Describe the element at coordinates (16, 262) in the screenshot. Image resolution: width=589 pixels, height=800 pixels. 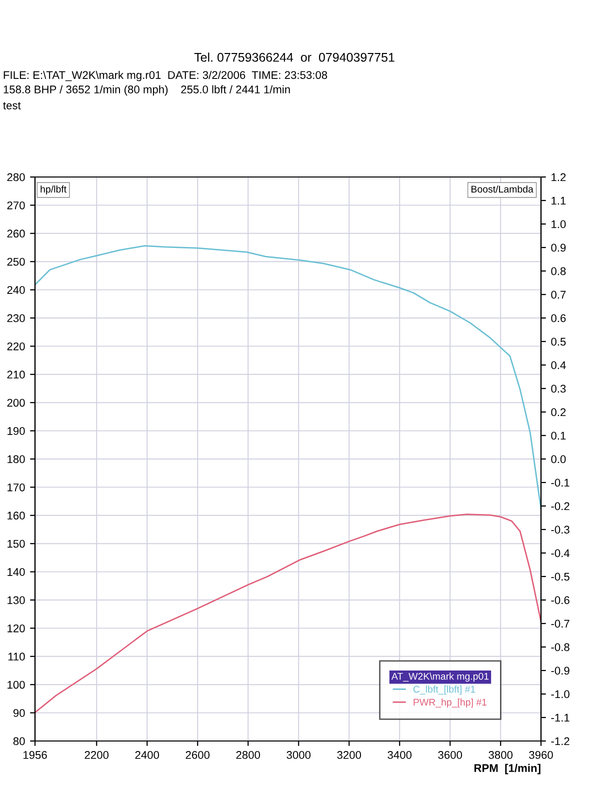
I see `y-tick-label: 250` at that location.